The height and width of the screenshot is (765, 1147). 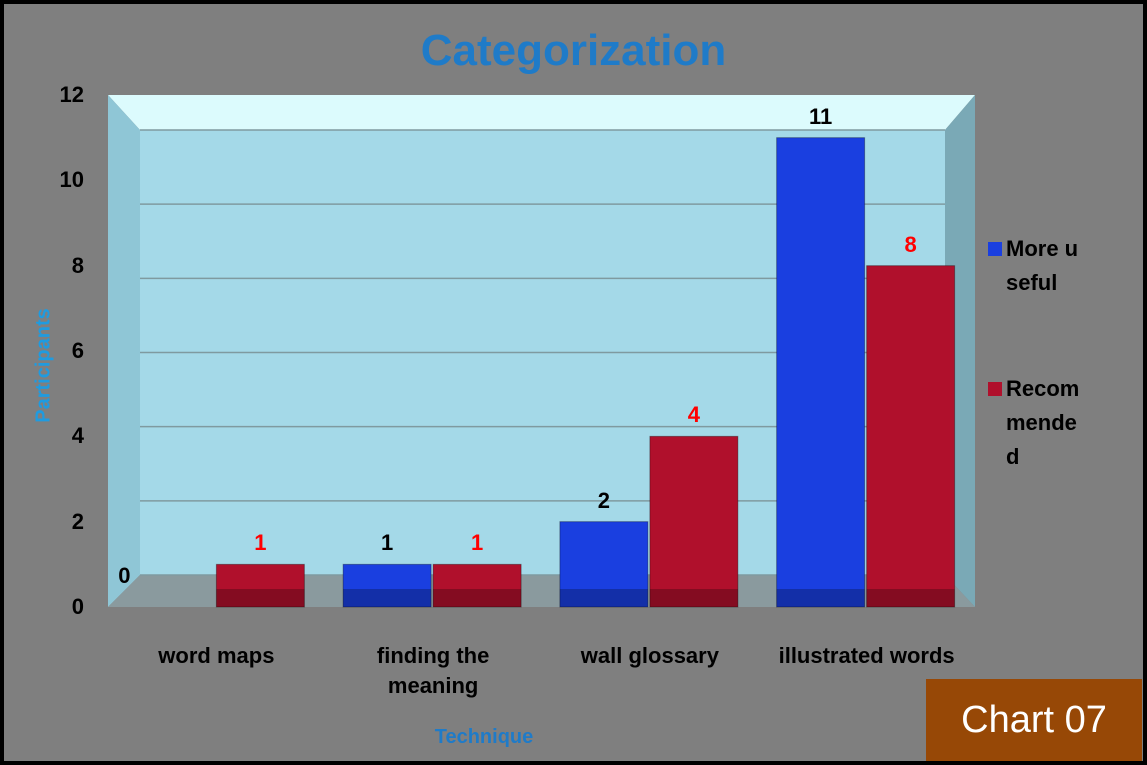 I want to click on data-label: 0, so click(x=124, y=575).